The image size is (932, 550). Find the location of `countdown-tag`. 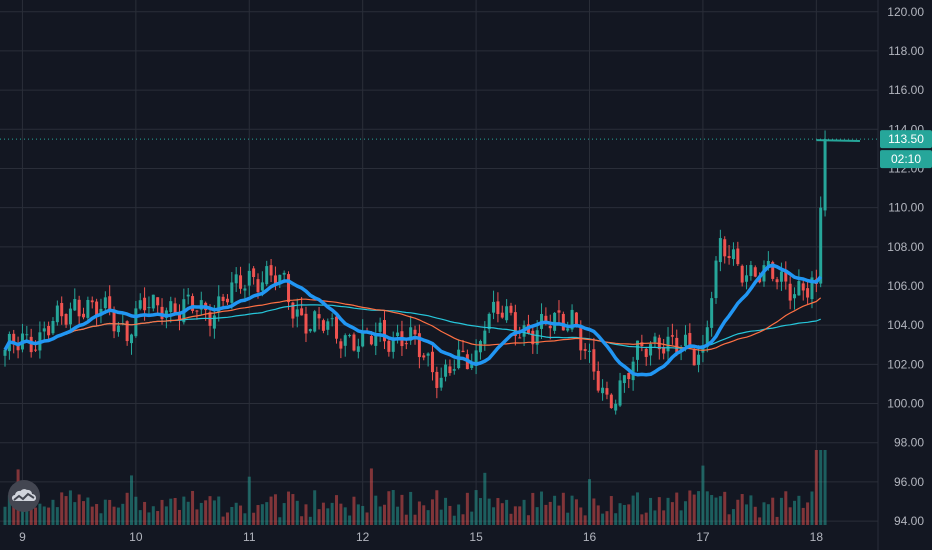

countdown-tag is located at coordinates (906, 159).